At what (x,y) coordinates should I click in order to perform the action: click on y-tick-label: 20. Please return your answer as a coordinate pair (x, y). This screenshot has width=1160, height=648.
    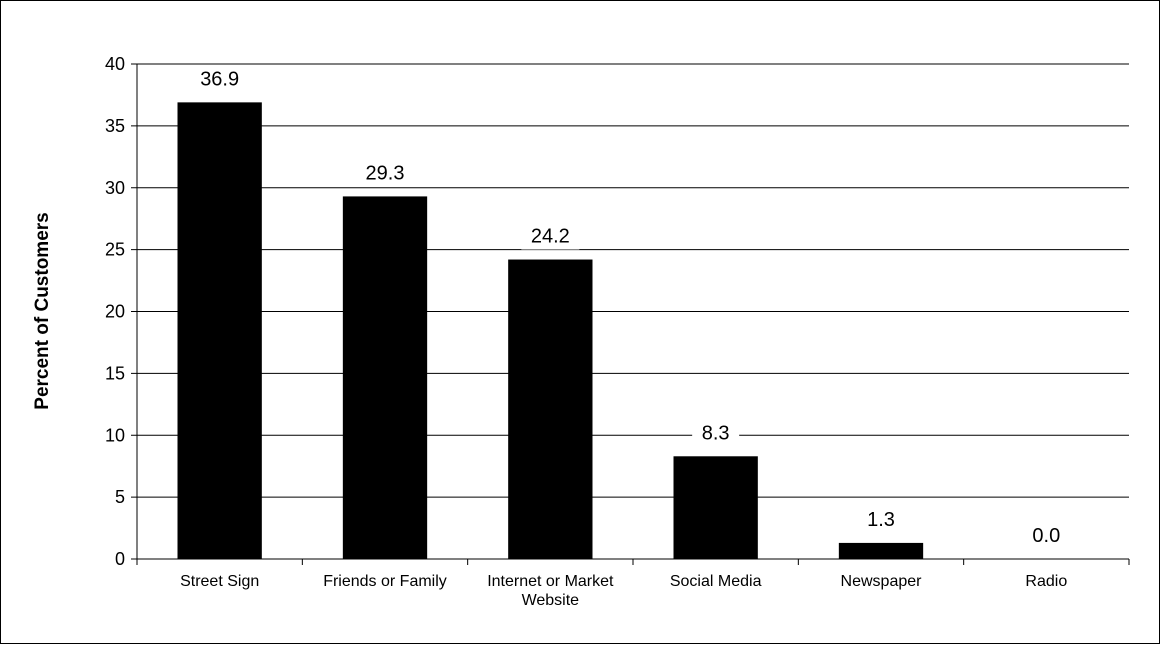
    Looking at the image, I should click on (115, 312).